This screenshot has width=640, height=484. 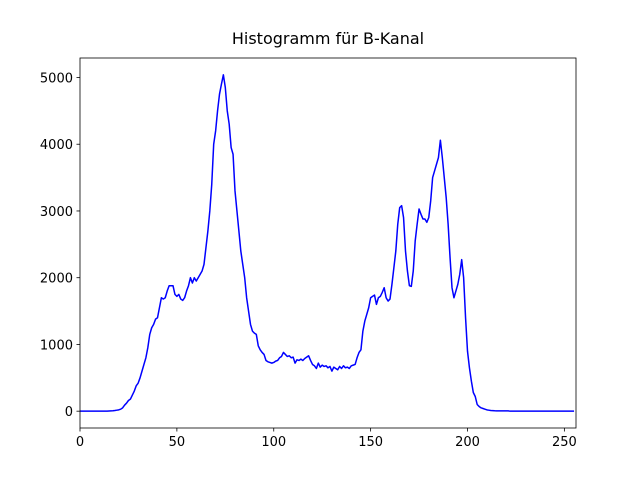 I want to click on x-tick-label: 150, so click(x=370, y=442).